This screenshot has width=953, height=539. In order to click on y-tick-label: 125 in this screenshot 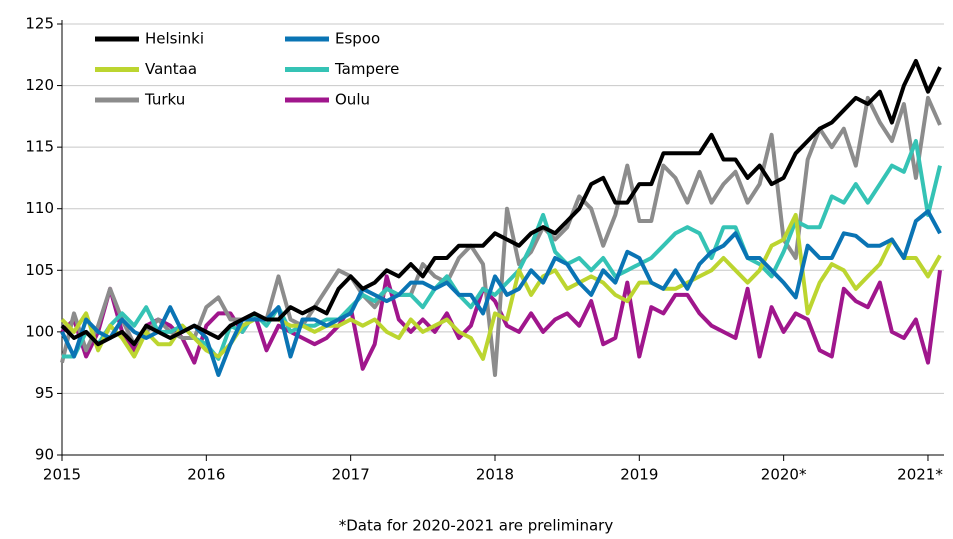, I will do `click(39, 24)`.